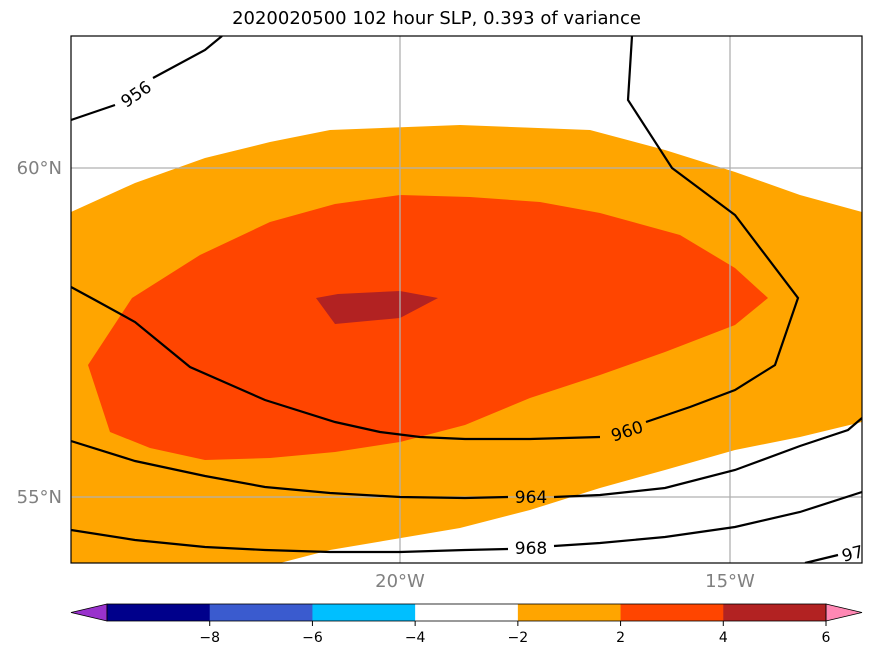  I want to click on colorbar-tick-label: 2, so click(620, 638).